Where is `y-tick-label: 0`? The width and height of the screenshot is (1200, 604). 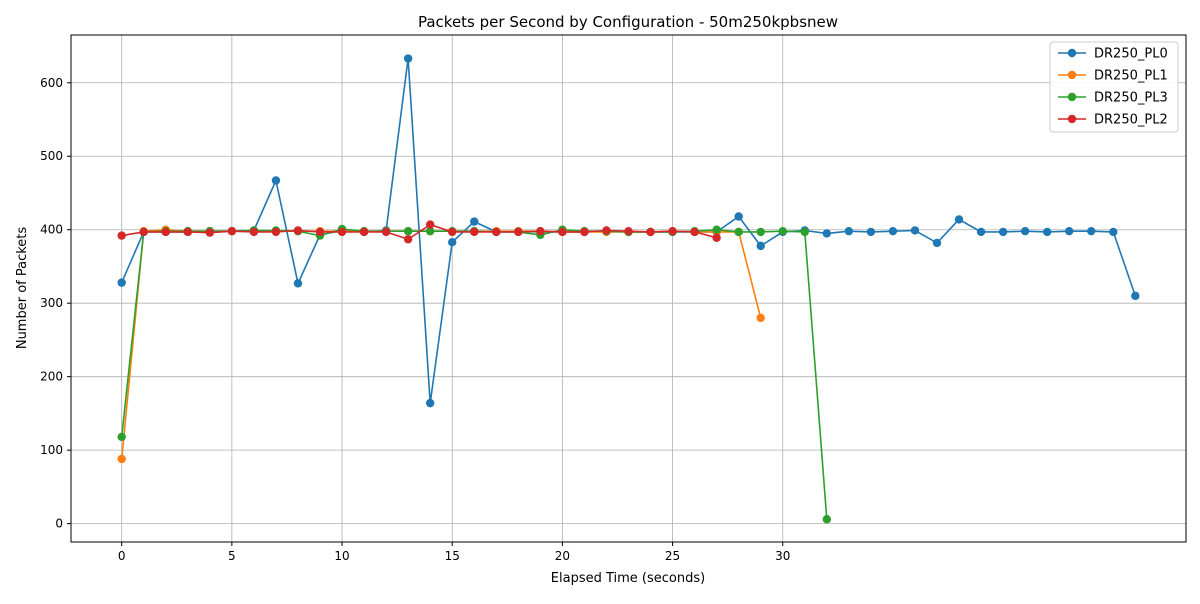 y-tick-label: 0 is located at coordinates (59, 524).